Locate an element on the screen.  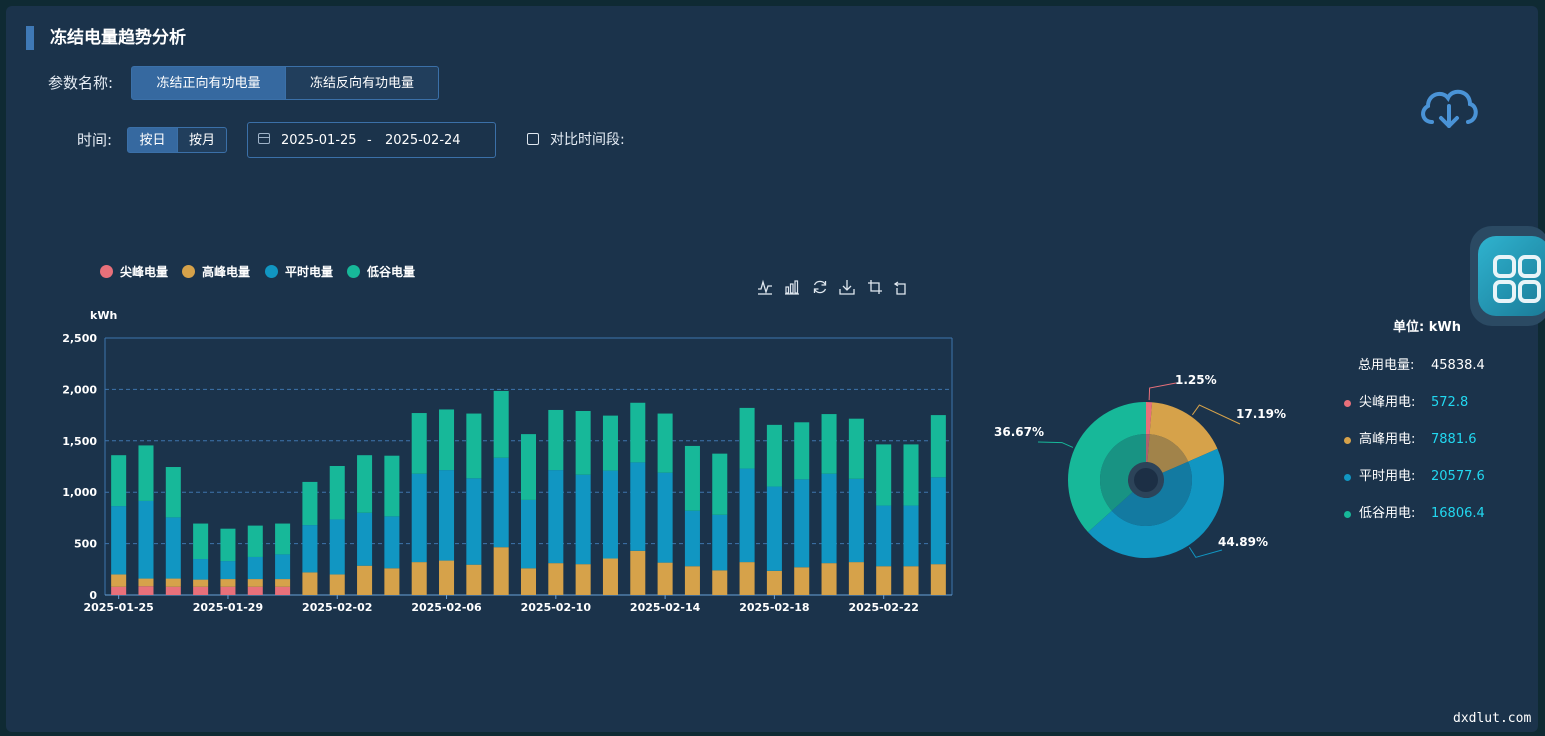
legend-peak-label: 尖峰电量 is located at coordinates (144, 272).